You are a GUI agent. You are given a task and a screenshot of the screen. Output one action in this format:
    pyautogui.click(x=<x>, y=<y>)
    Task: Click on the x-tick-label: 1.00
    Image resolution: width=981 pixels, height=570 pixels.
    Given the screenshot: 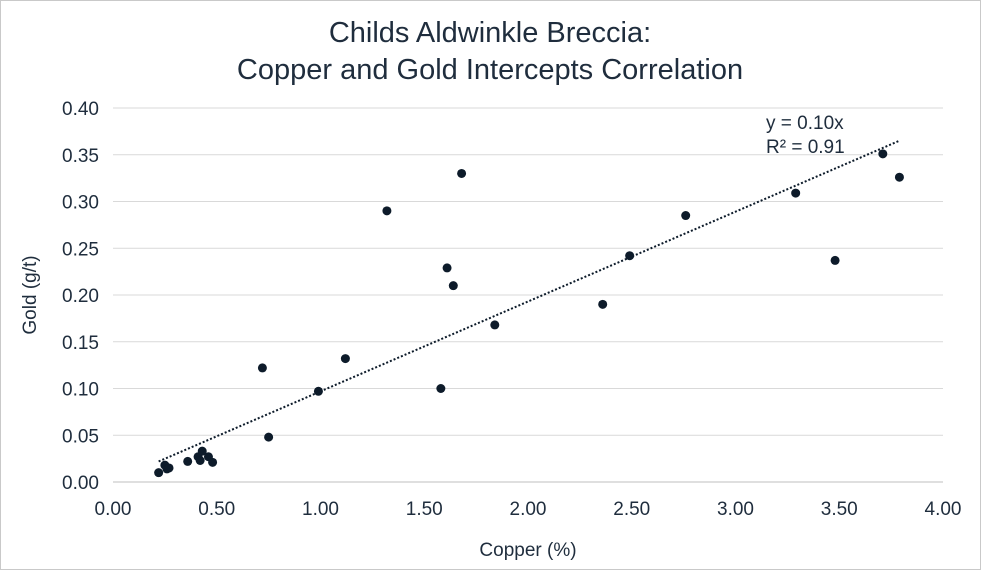 What is the action you would take?
    pyautogui.click(x=320, y=509)
    